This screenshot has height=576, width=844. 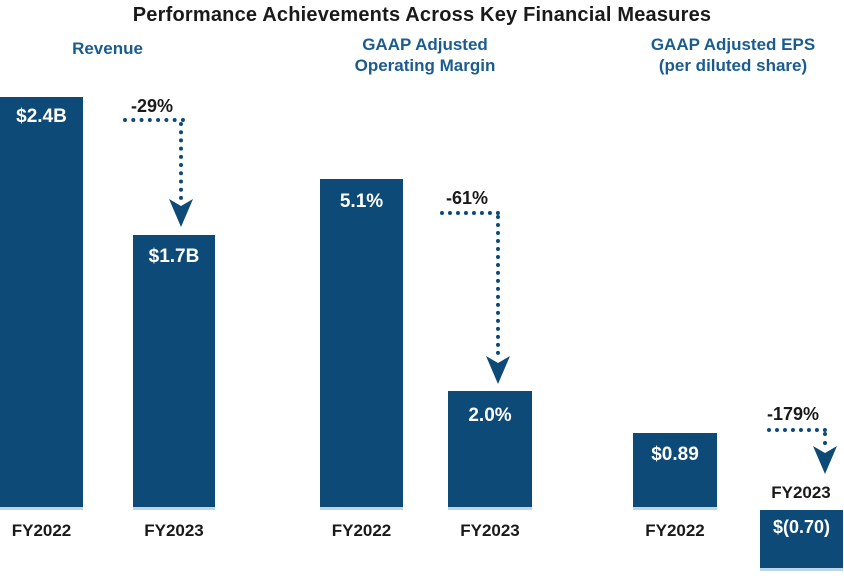 I want to click on heading-line: GAAP Adjusted EPS, so click(x=733, y=44).